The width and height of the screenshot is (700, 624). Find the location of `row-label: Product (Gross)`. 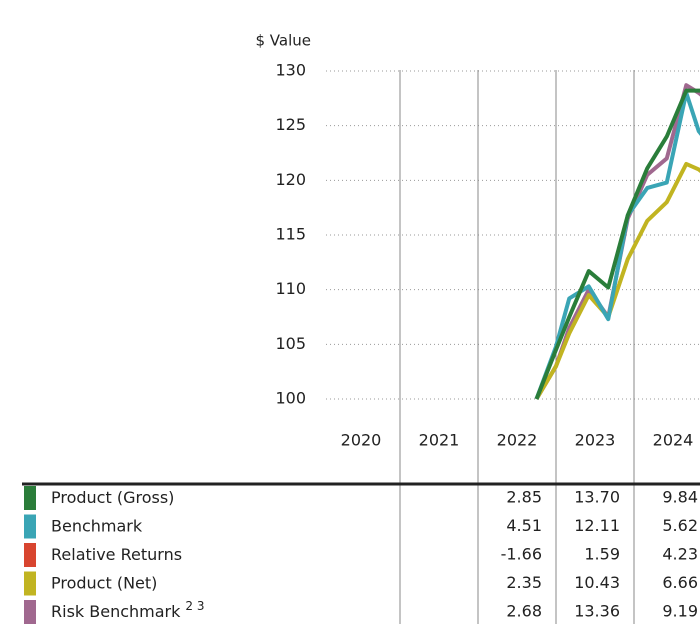

row-label: Product (Gross) is located at coordinates (112, 497).